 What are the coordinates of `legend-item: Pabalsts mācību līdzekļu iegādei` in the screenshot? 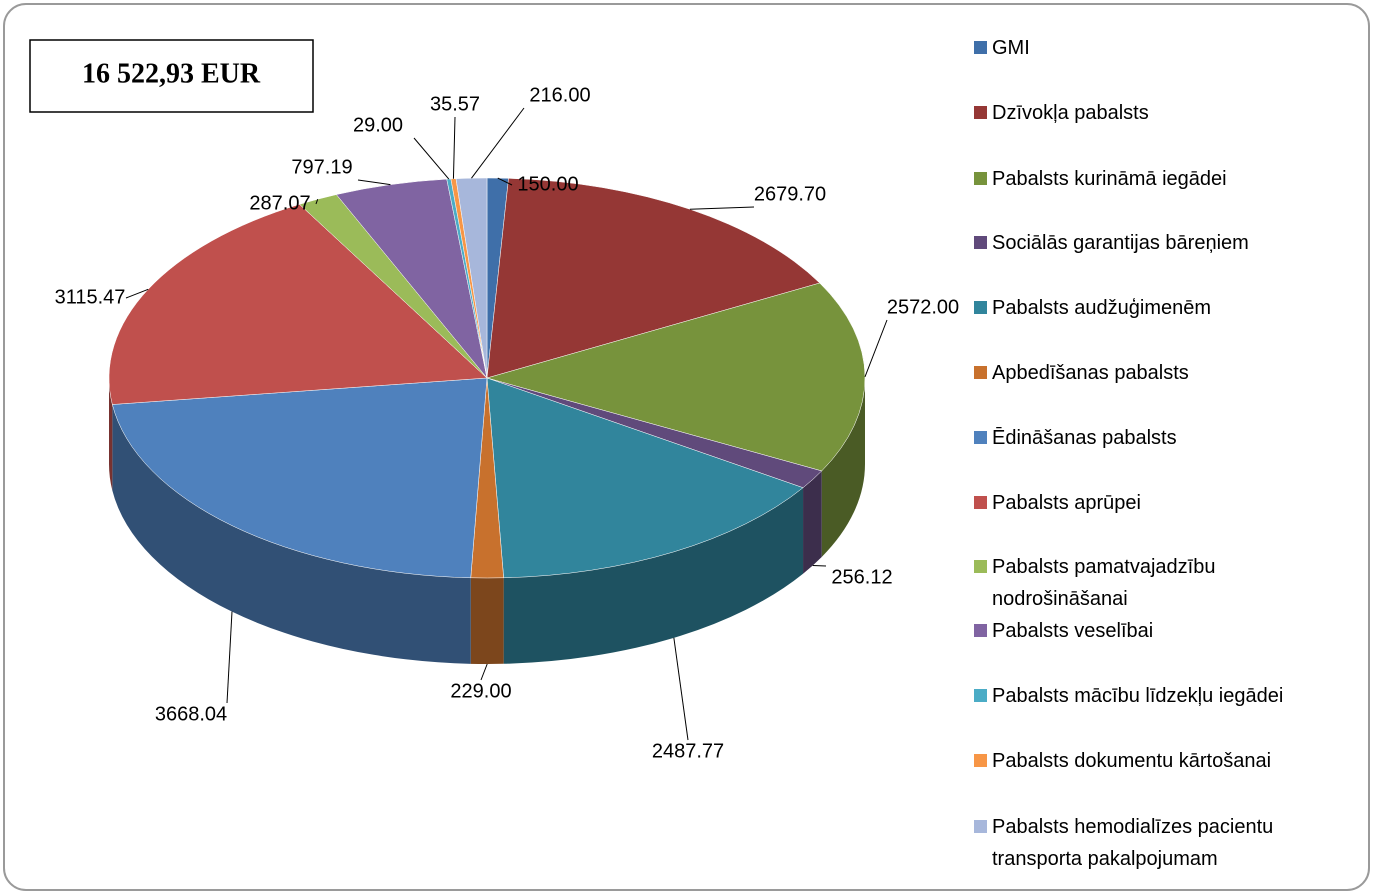 It's located at (1156, 696).